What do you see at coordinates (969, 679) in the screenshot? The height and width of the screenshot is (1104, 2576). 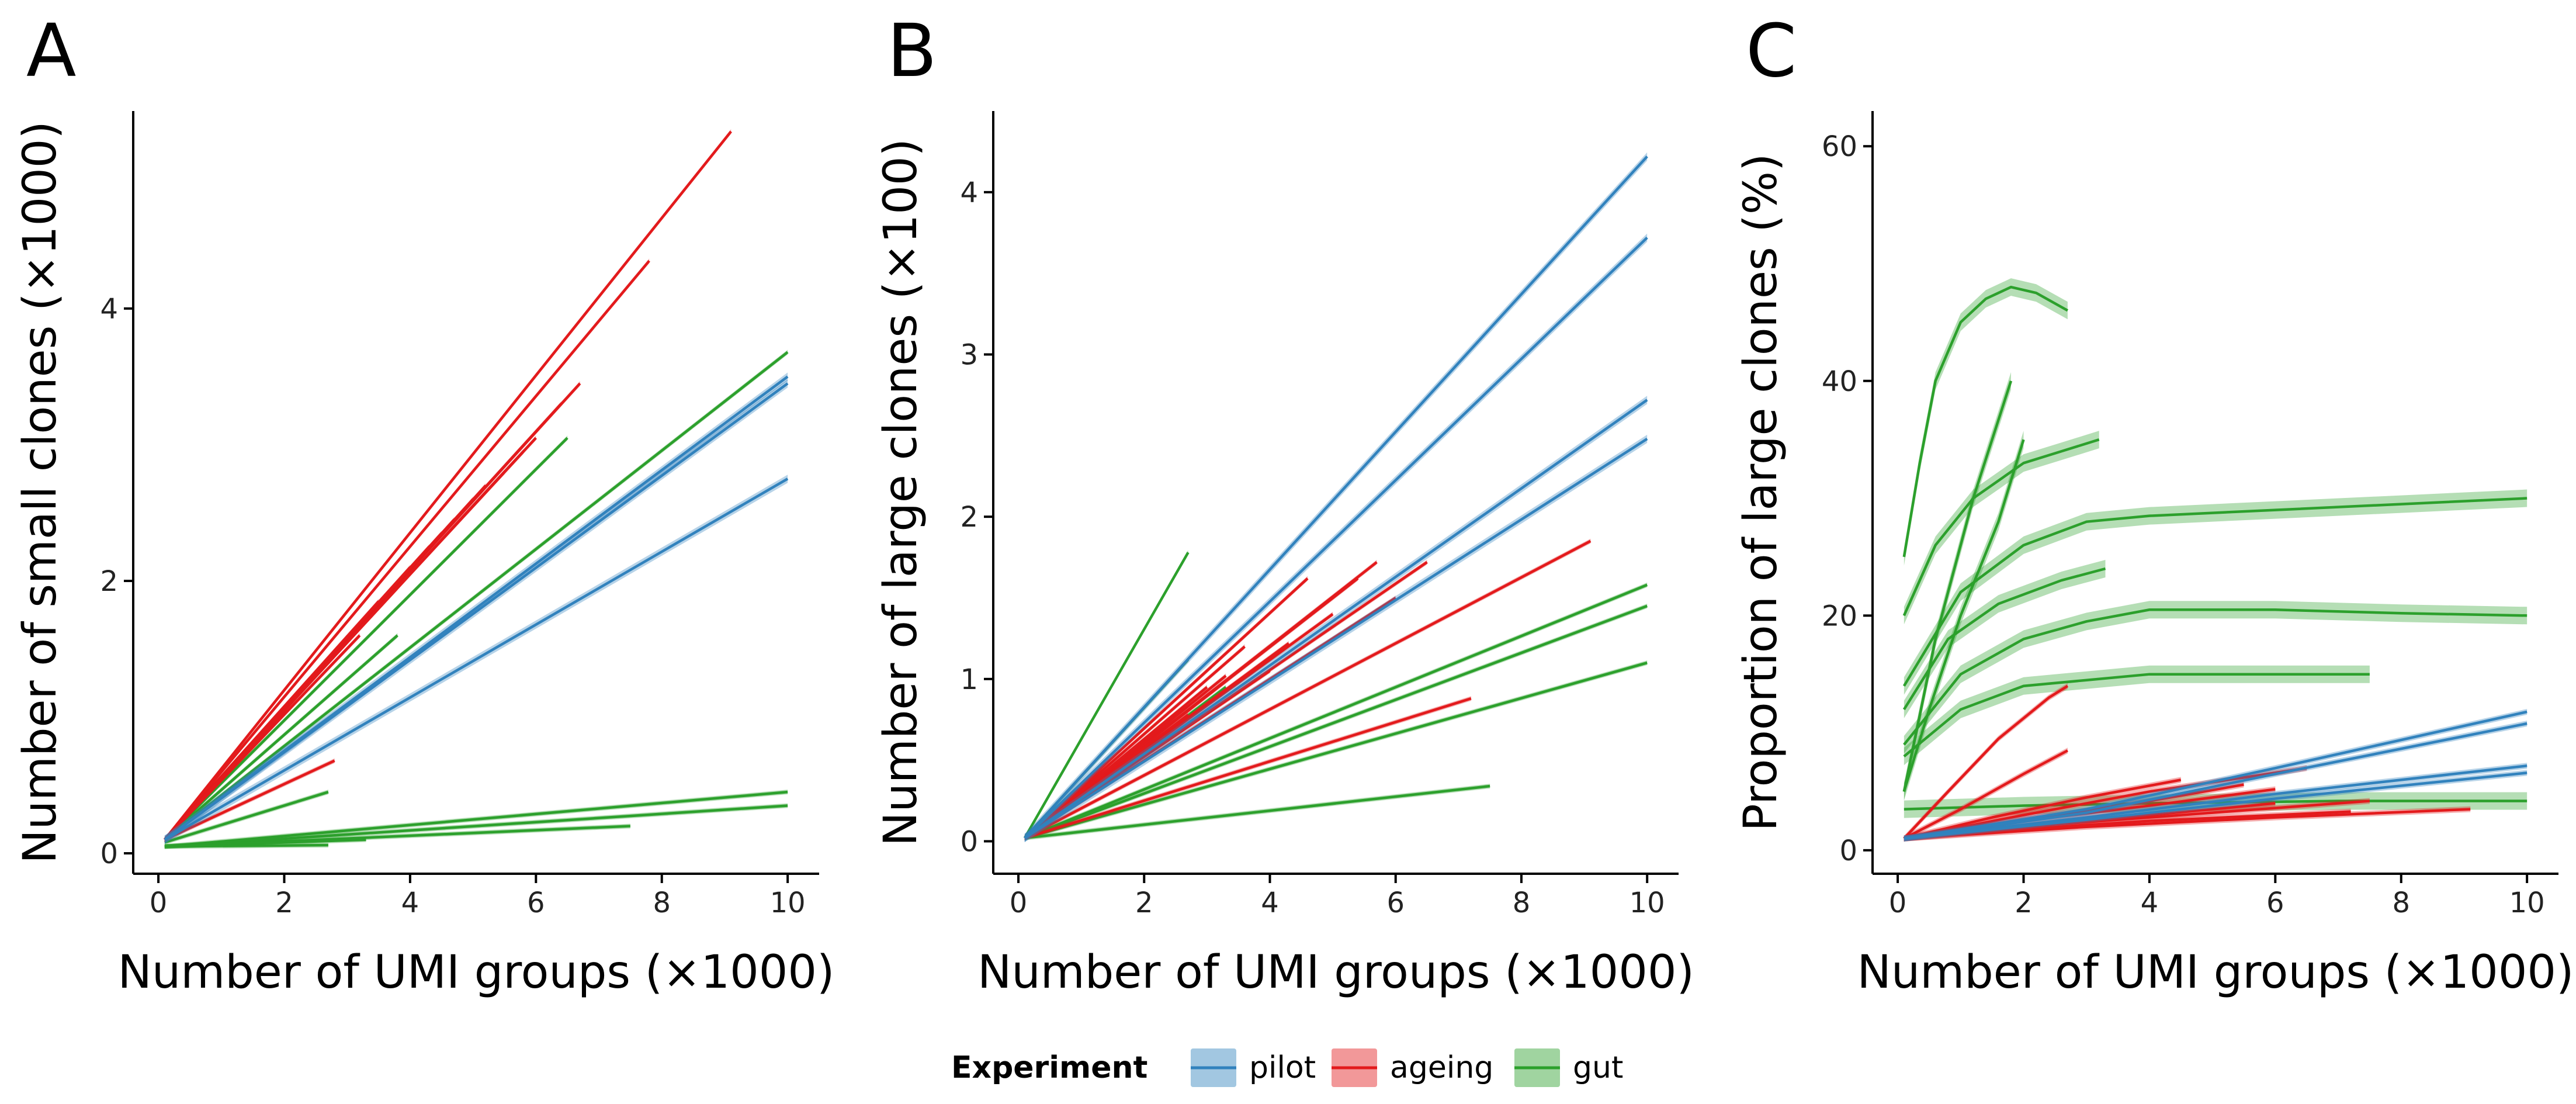 I see `y-tick-label: 1` at bounding box center [969, 679].